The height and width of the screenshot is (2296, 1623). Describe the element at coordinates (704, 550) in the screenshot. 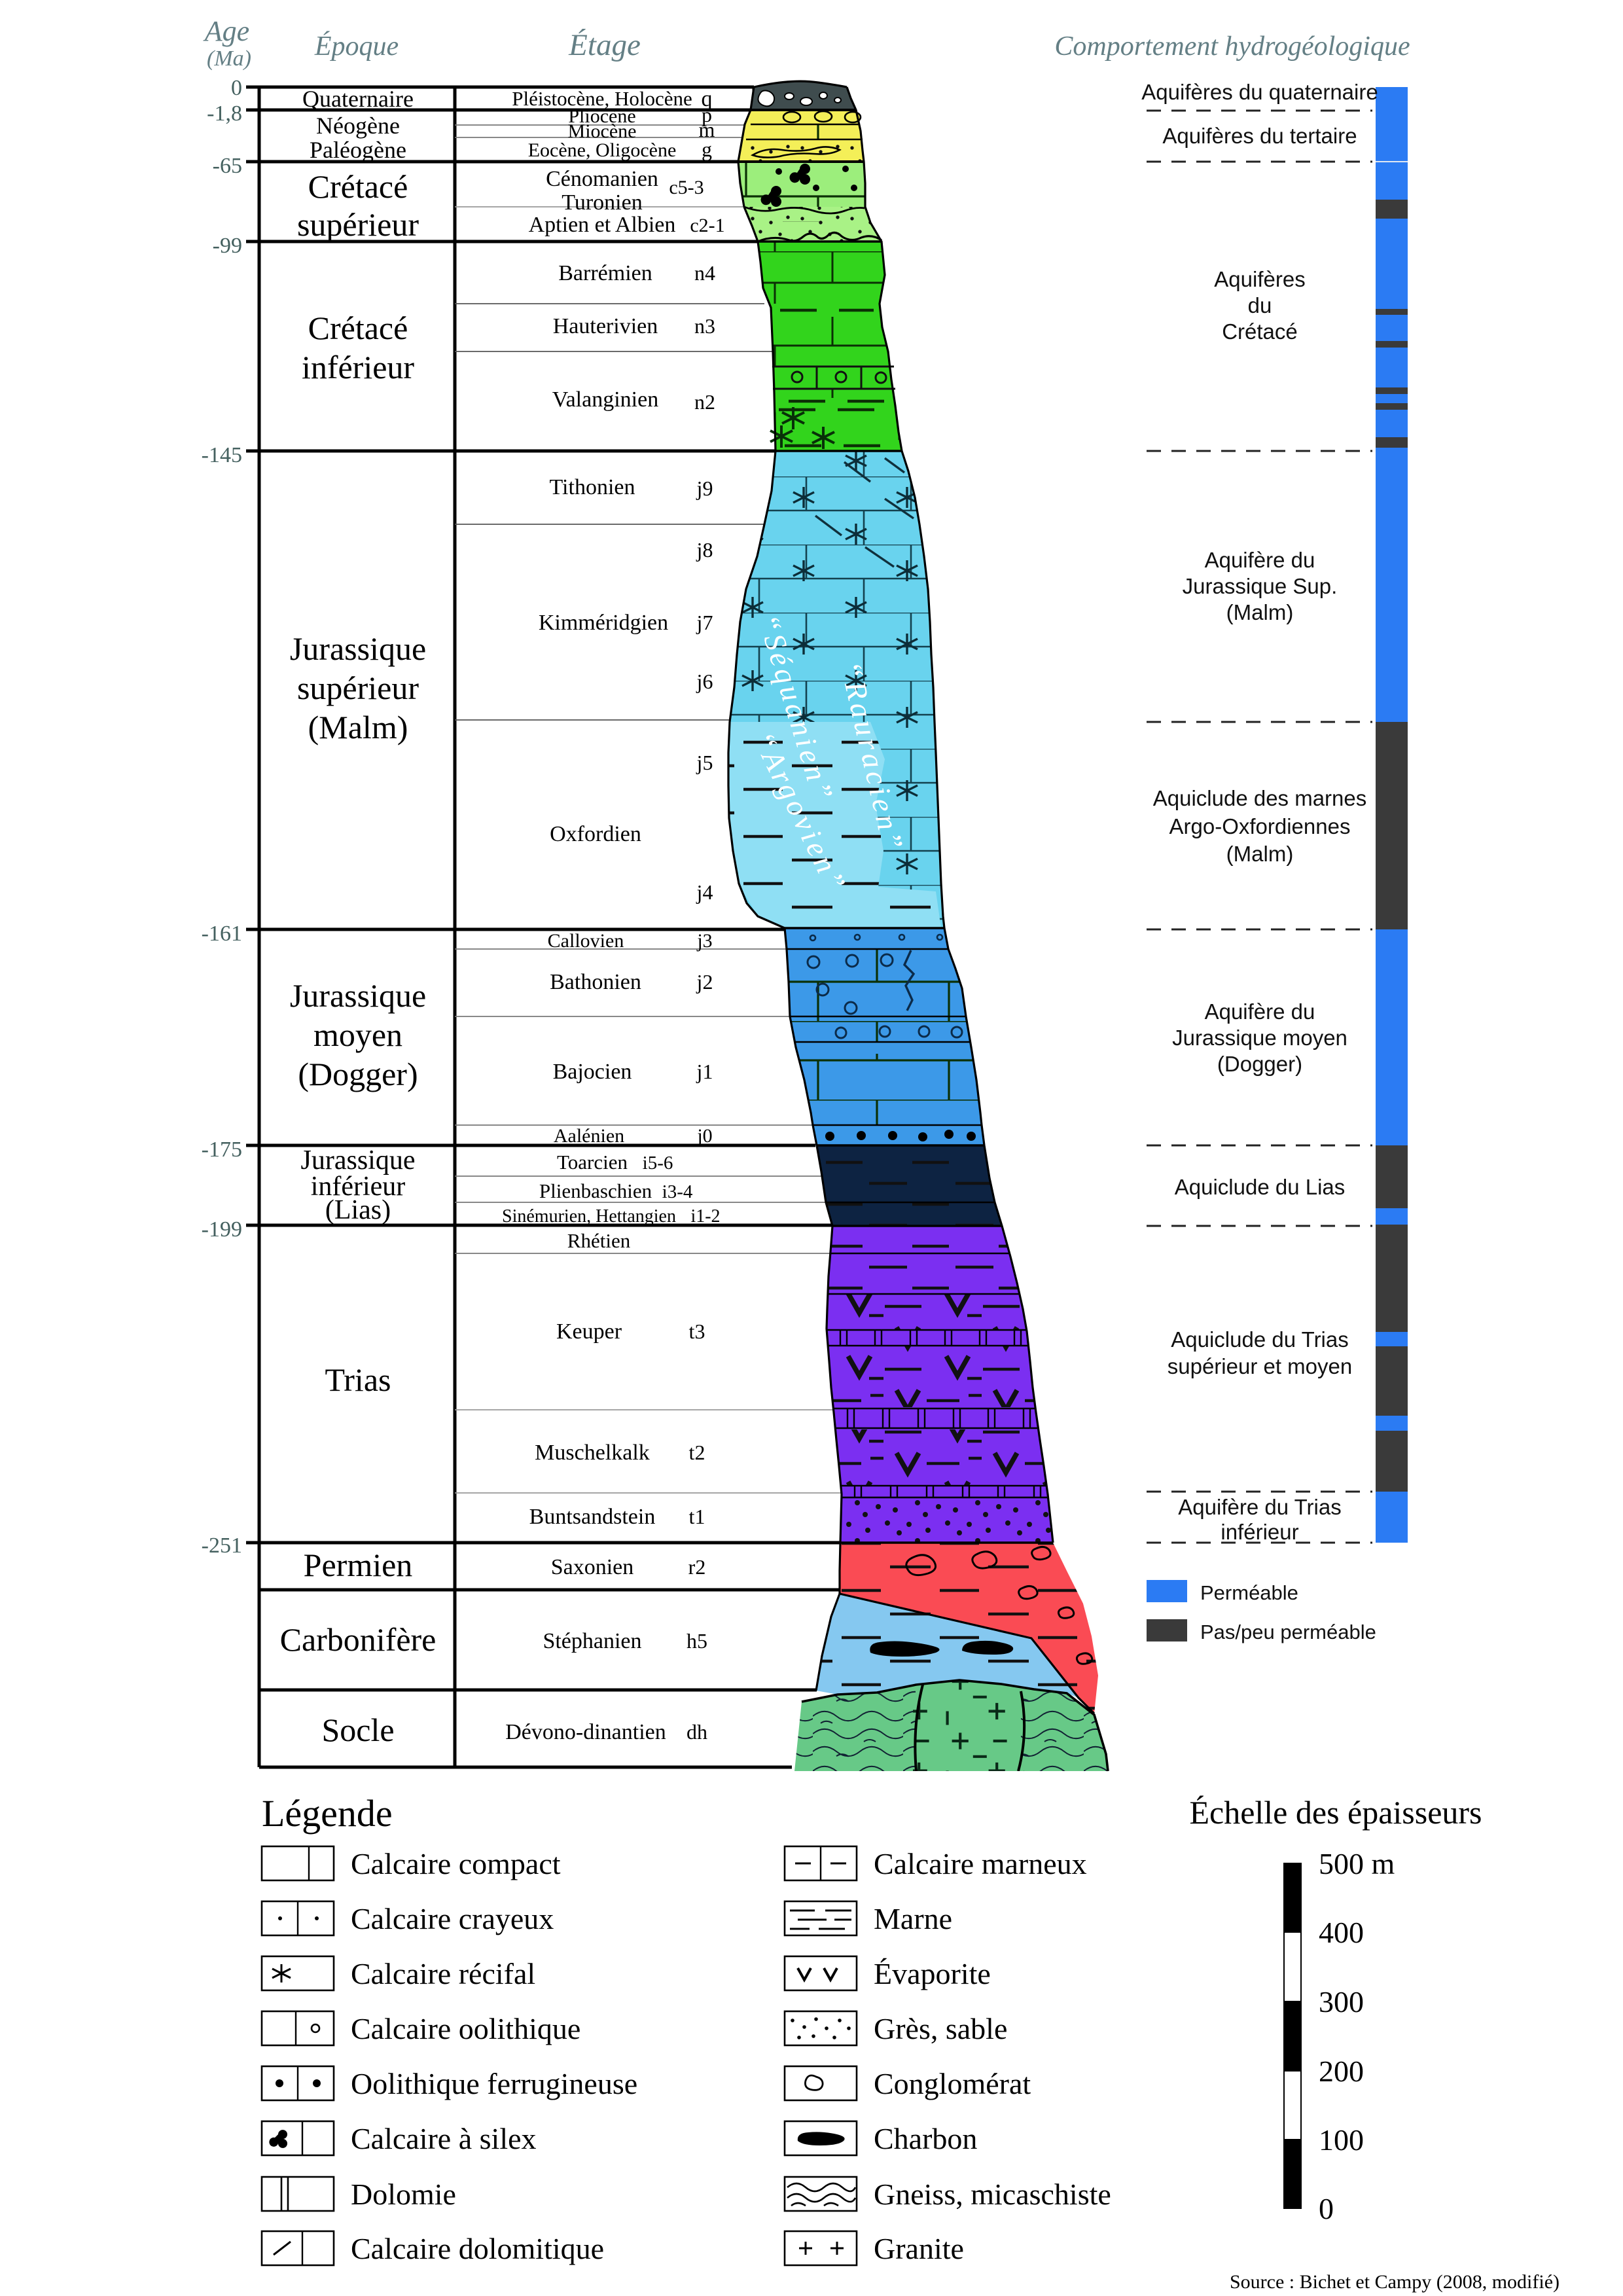

I see `svg-text: j8` at that location.